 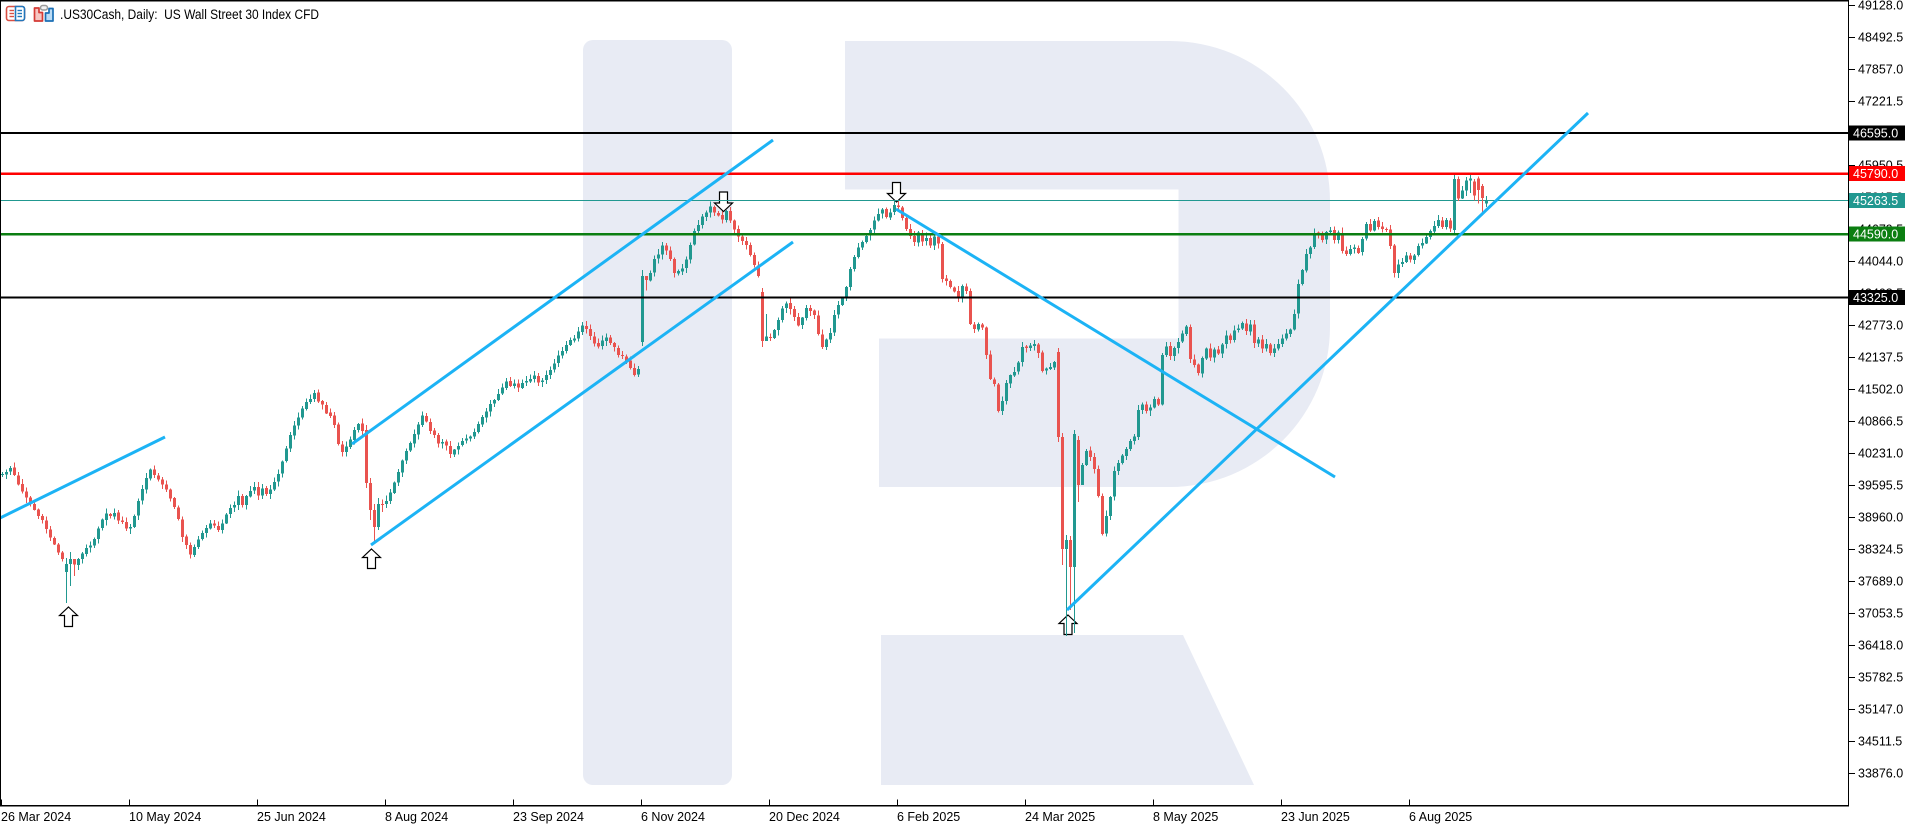 What do you see at coordinates (1880, 38) in the screenshot?
I see `svg-text: 48492.5` at bounding box center [1880, 38].